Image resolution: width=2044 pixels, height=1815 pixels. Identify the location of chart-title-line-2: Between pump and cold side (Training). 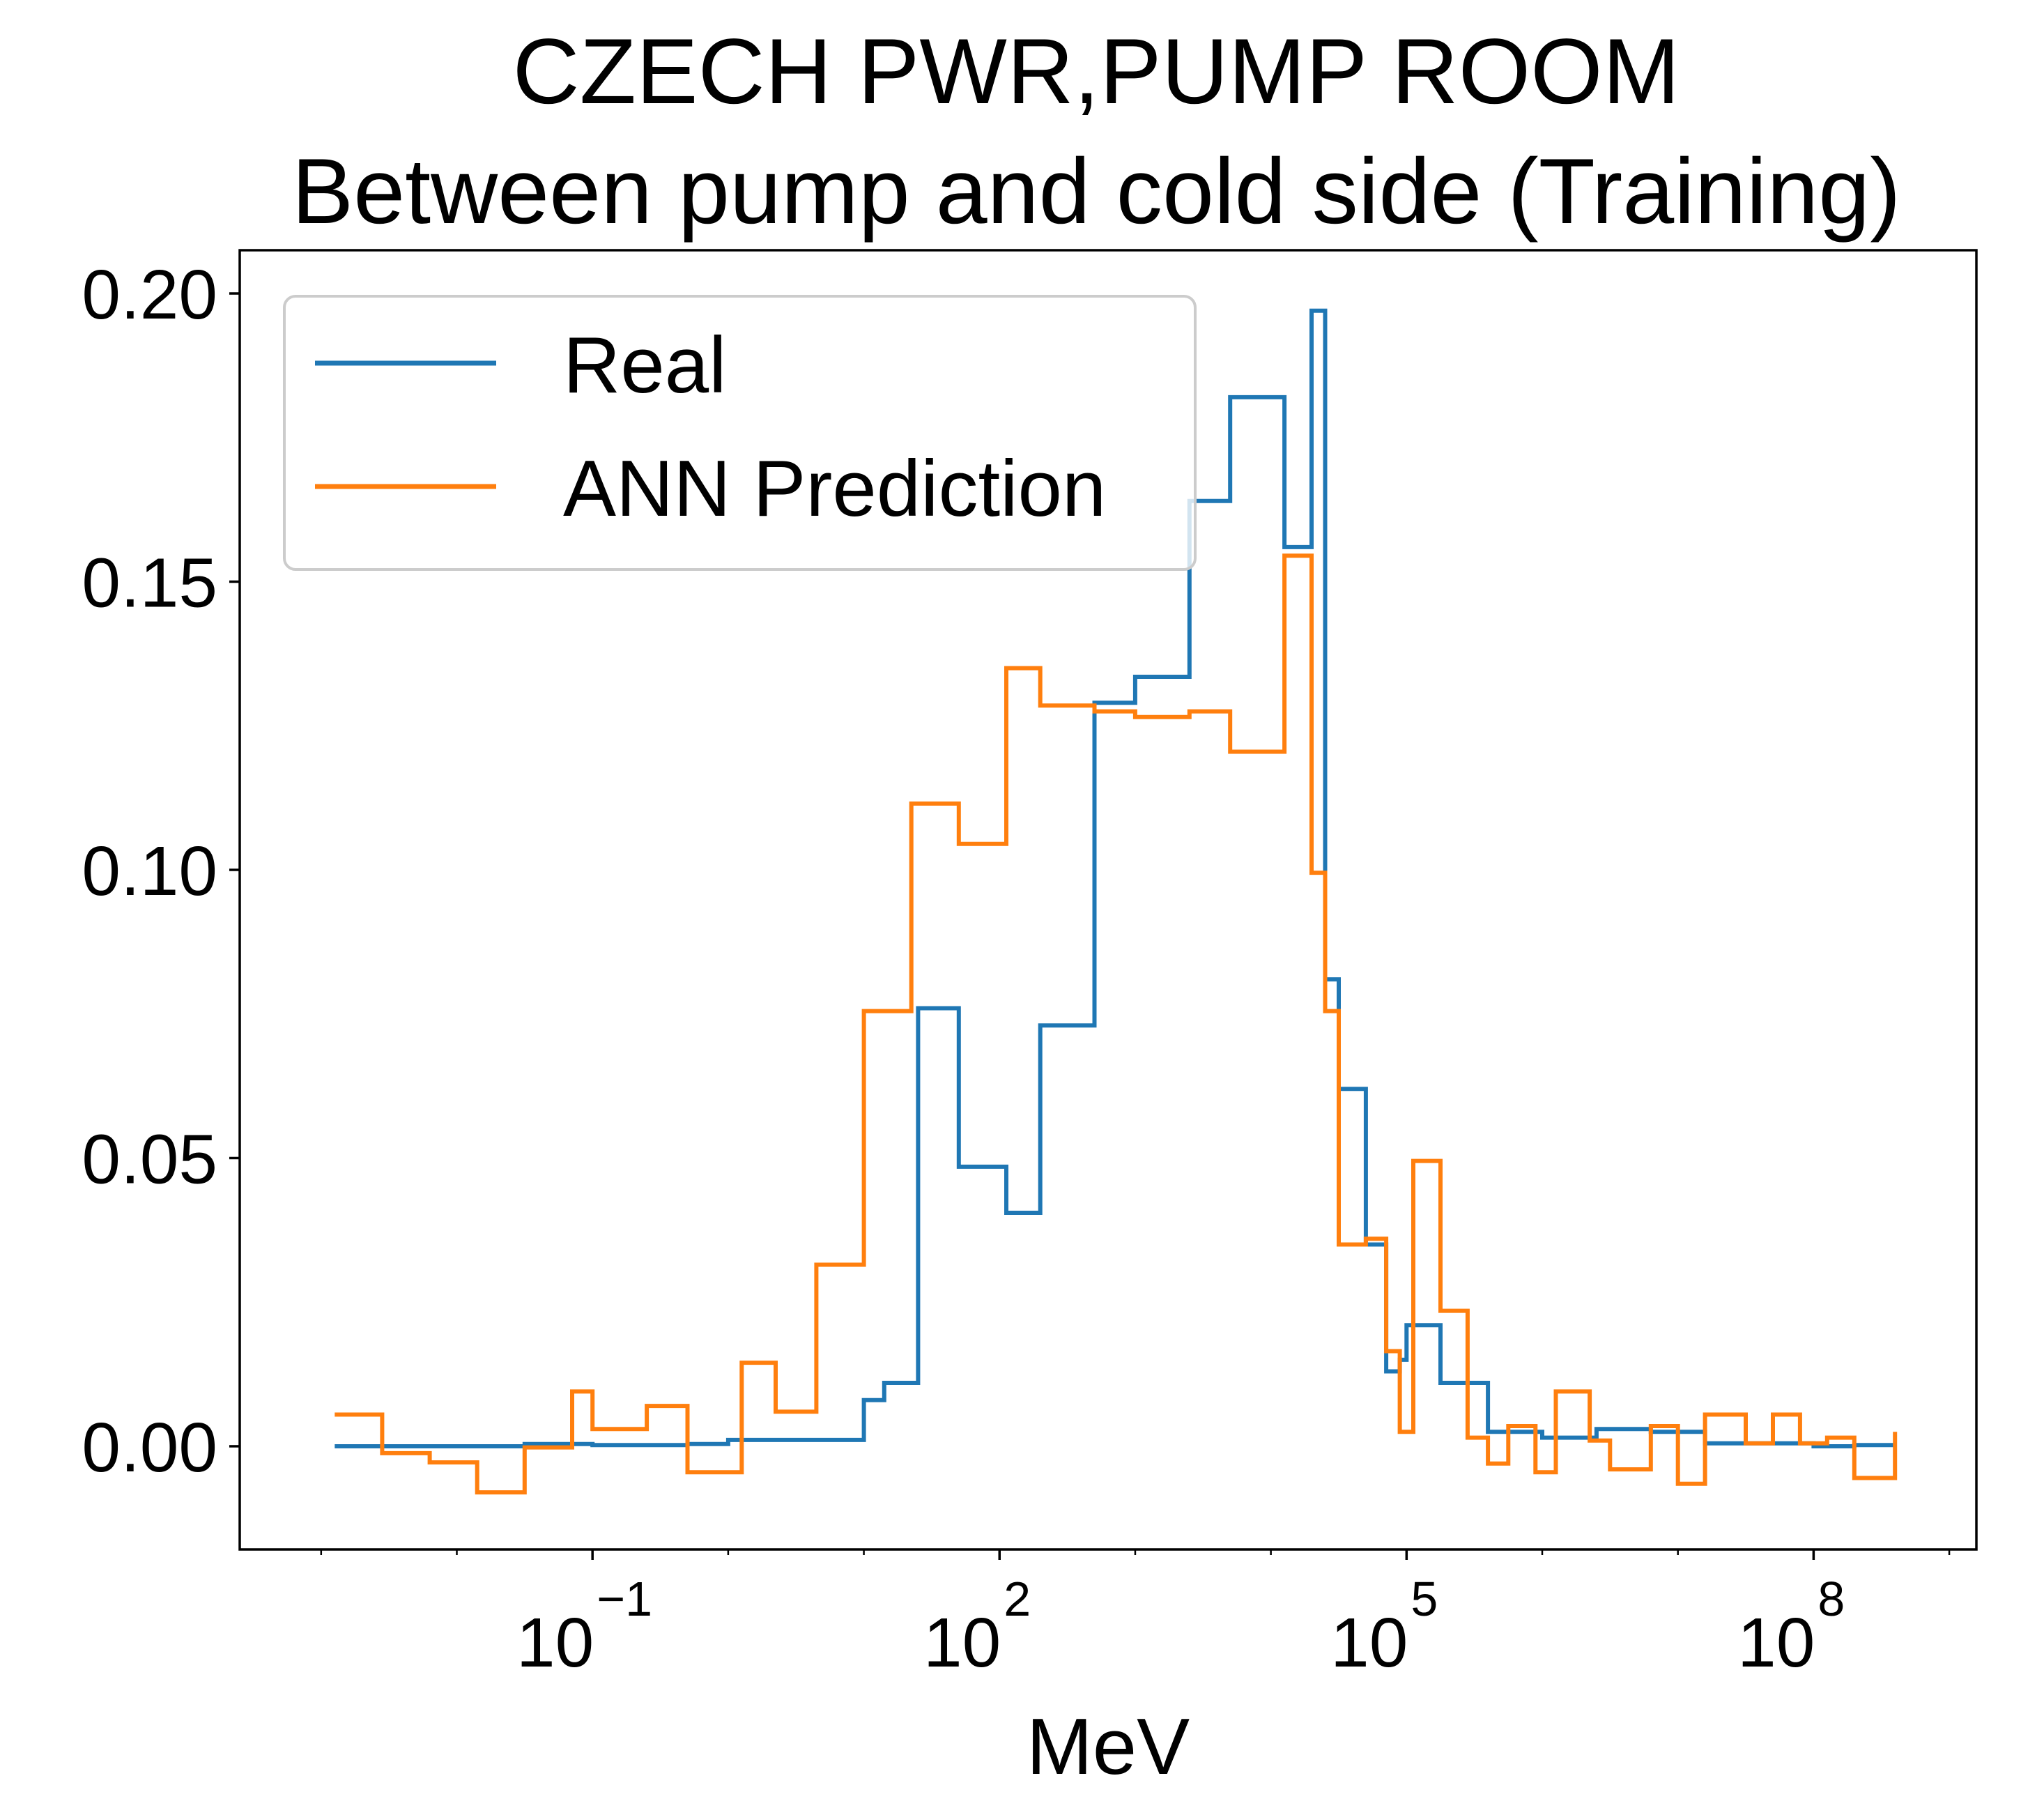
(1095, 191).